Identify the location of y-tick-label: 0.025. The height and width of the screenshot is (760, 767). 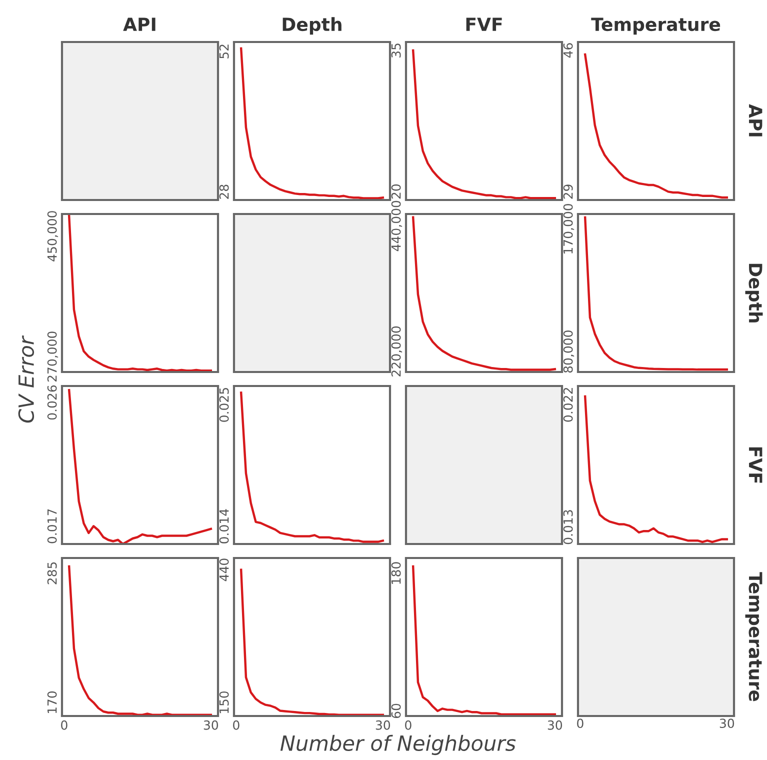
(224, 405).